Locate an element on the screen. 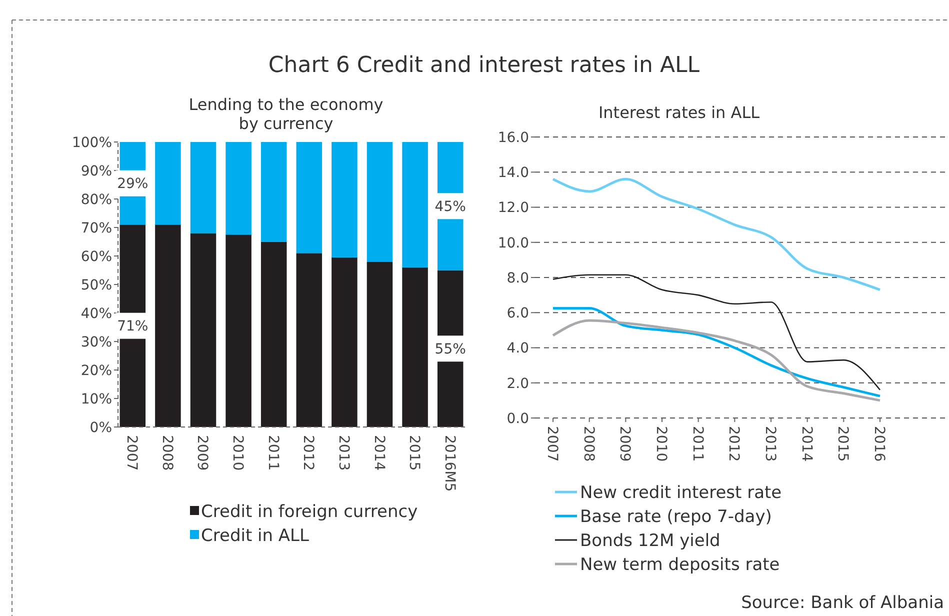 Image resolution: width=949 pixels, height=616 pixels. legend-label: Credit in foreign currency is located at coordinates (309, 512).